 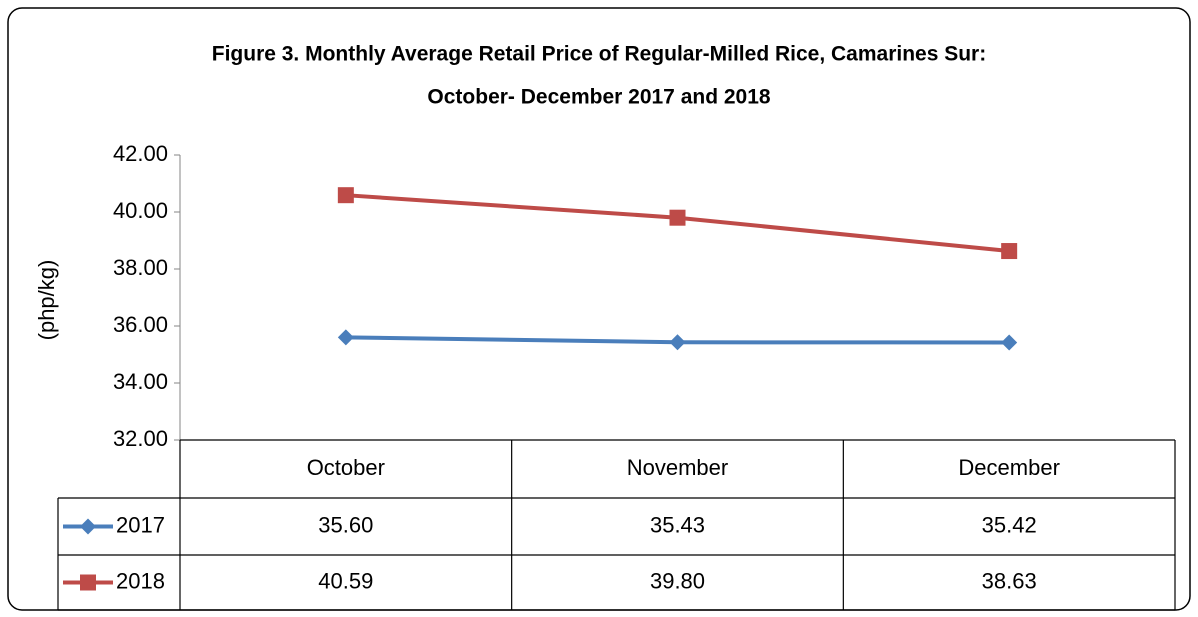 I want to click on table-value: 35.43, so click(x=677, y=524).